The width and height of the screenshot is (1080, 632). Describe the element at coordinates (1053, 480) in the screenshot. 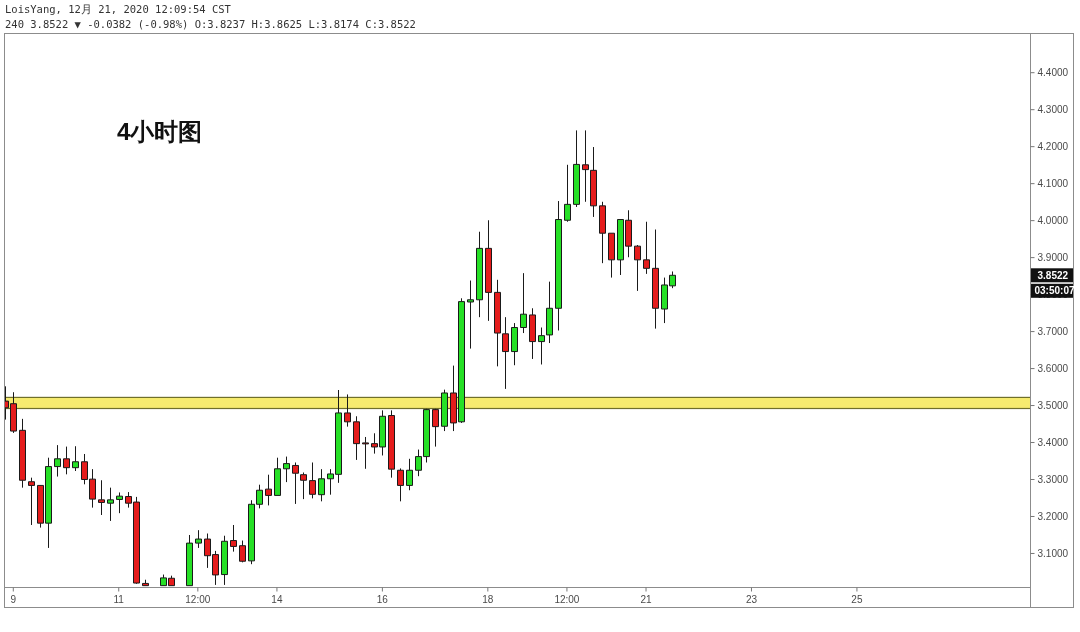

I see `y-tick-label: 3.3000` at that location.